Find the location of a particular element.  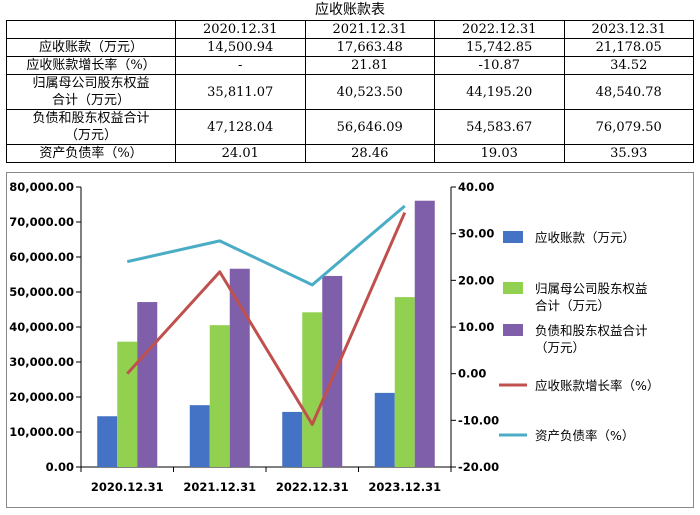

right-y-tick-label: -20.00 is located at coordinates (478, 467).